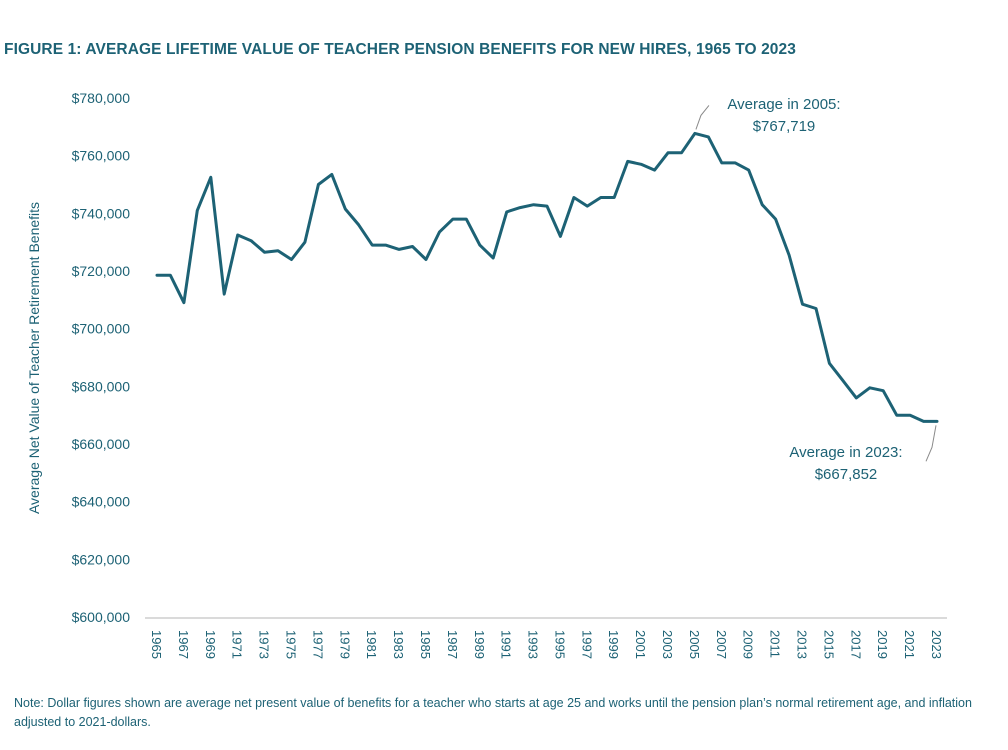  Describe the element at coordinates (882, 644) in the screenshot. I see `x-tick-label: 2019` at that location.